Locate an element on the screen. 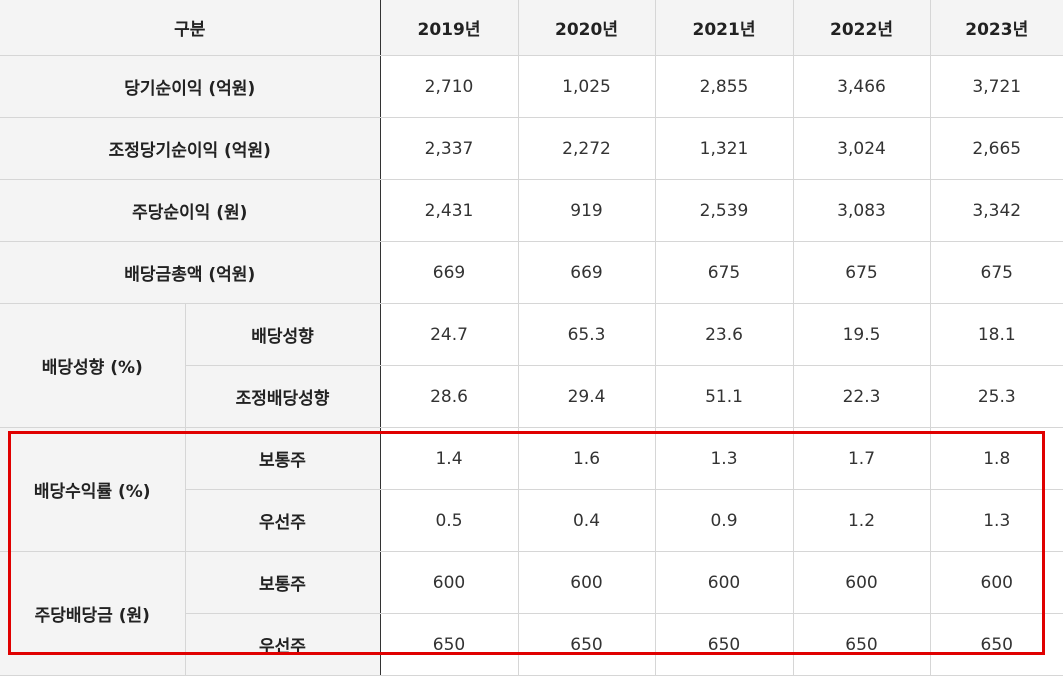 Image resolution: width=1063 pixels, height=676 pixels. header-year: 2022년 is located at coordinates (862, 28).